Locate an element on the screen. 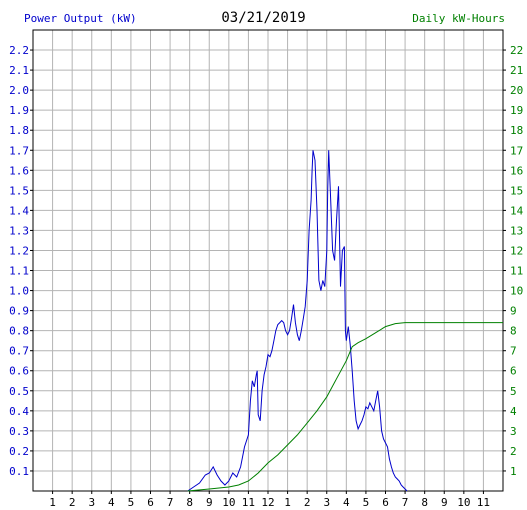 This screenshot has width=527, height=510. left-tick-label: 0.3 is located at coordinates (19, 431).